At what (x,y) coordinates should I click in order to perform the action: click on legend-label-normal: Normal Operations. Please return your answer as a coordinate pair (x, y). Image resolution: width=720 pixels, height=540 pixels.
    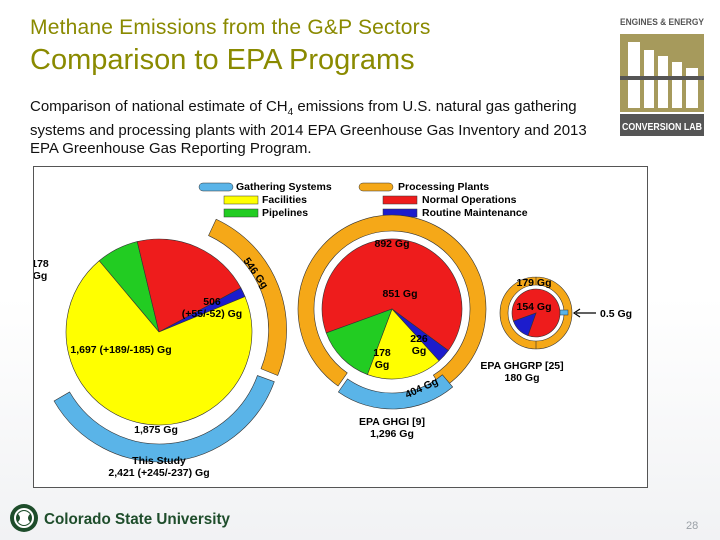
    Looking at the image, I should click on (469, 200).